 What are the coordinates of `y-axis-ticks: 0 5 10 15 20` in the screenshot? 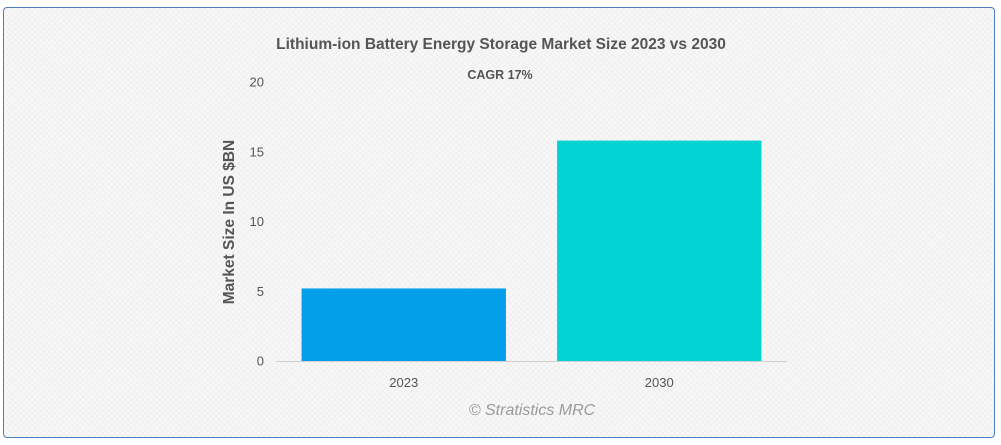 It's located at (257, 222).